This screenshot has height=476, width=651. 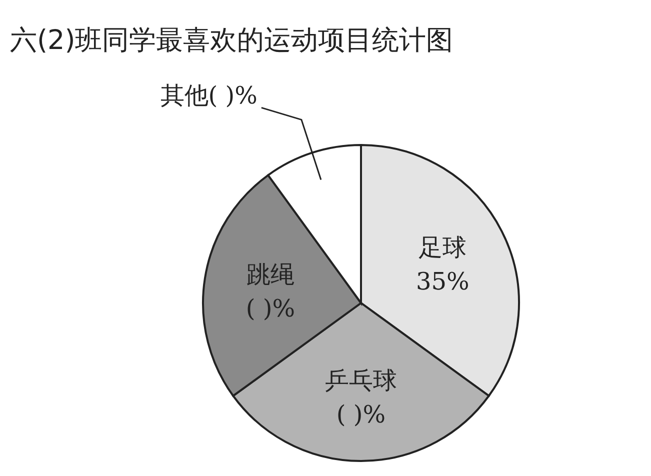 What do you see at coordinates (270, 274) in the screenshot?
I see `slice-label: 跳绳` at bounding box center [270, 274].